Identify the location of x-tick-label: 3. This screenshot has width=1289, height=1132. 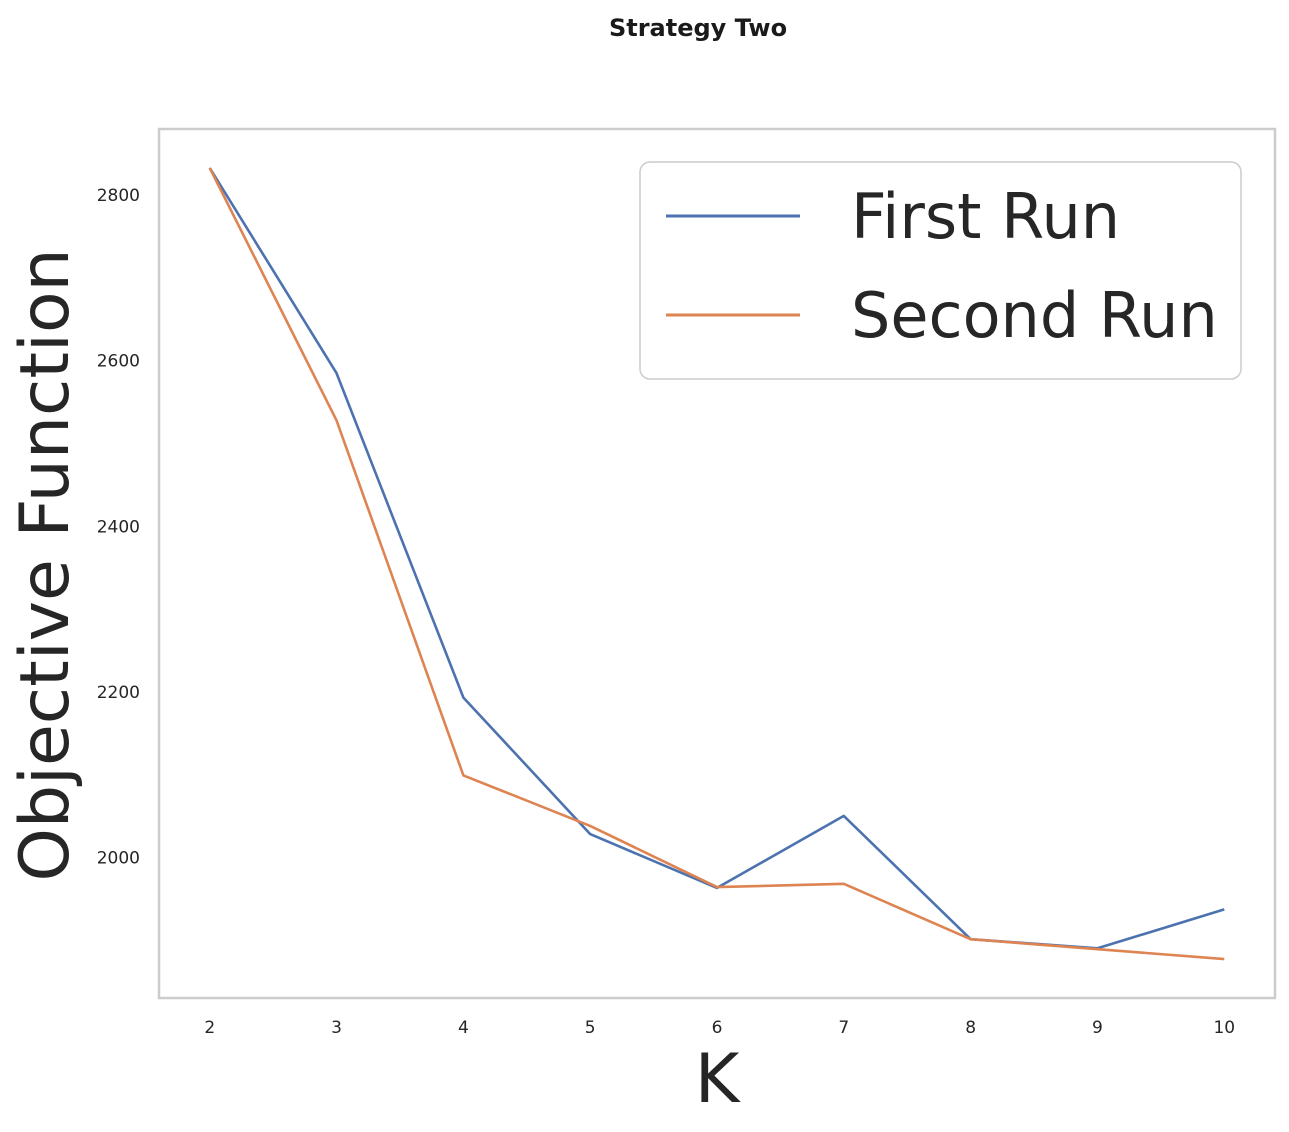
(336, 1028).